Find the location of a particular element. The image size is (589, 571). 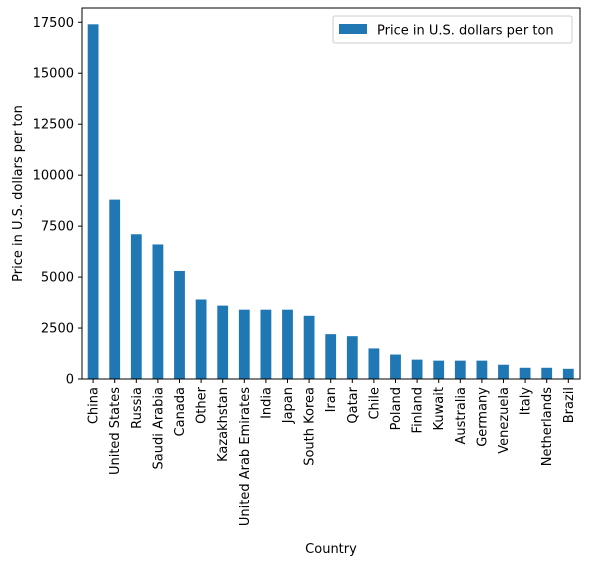

y-axis: 0 2500 5000 7500 10000 12500 15000 17500 is located at coordinates (57, 202).